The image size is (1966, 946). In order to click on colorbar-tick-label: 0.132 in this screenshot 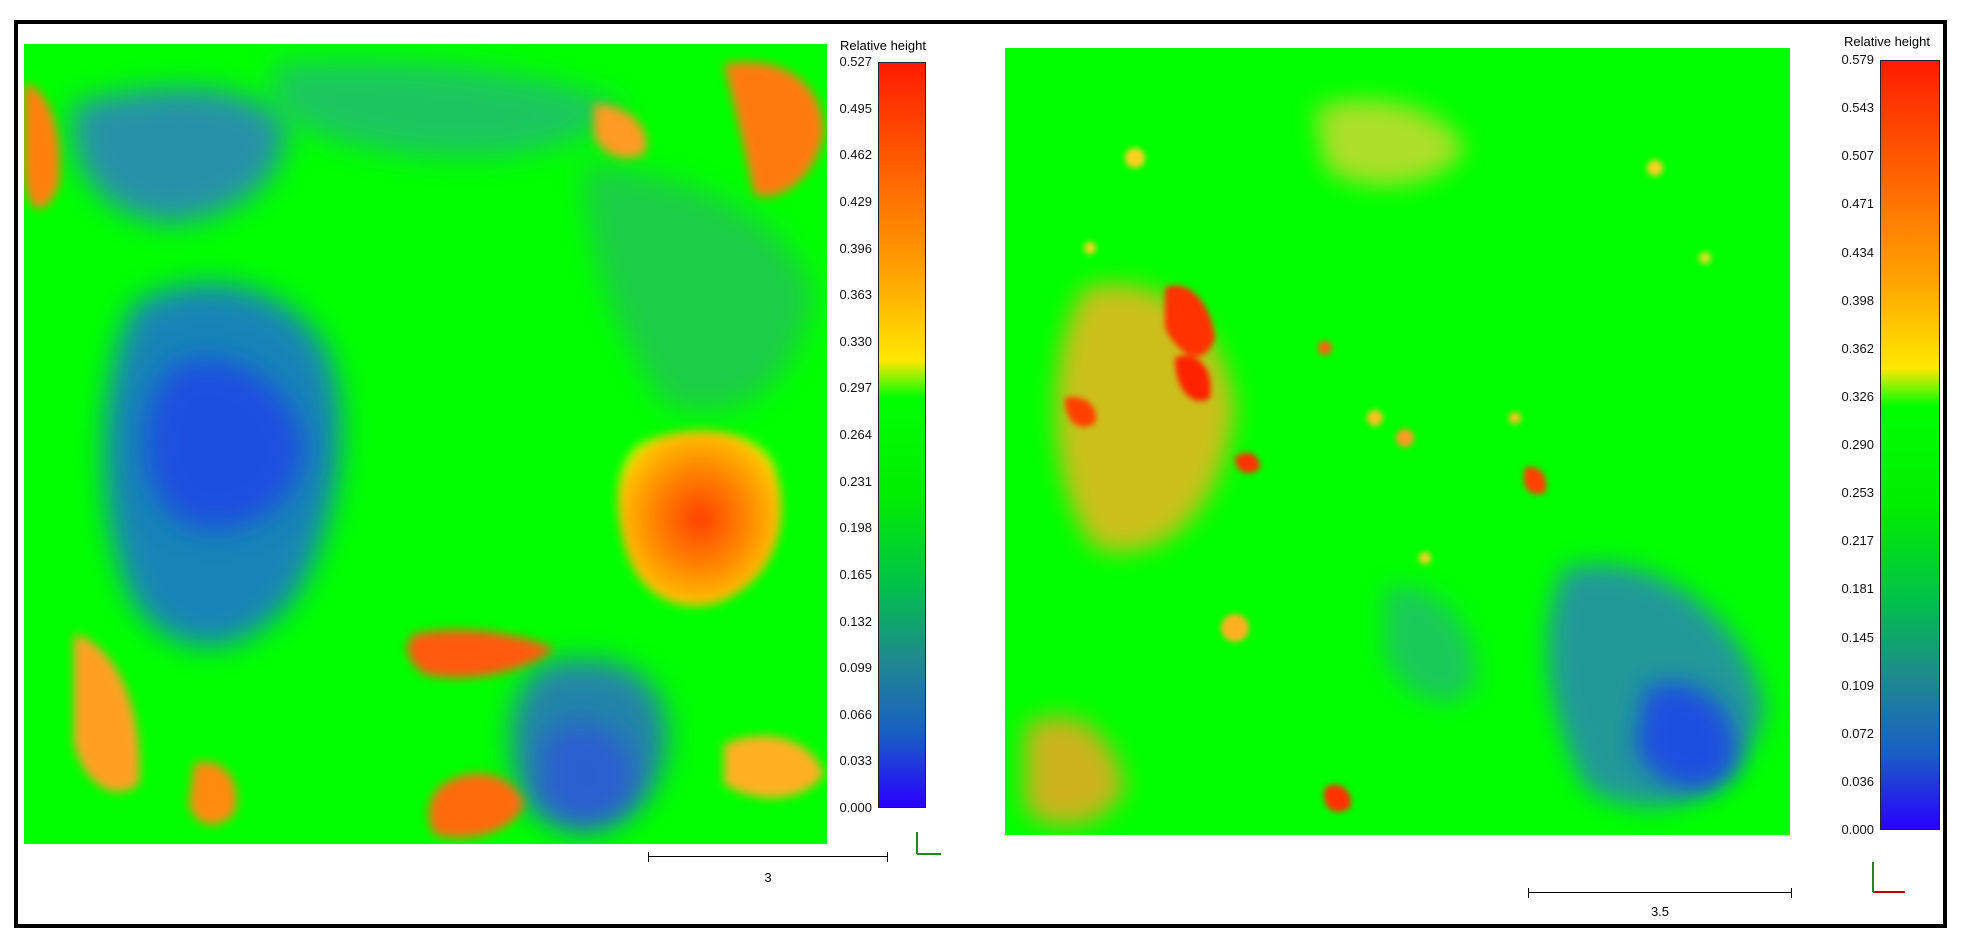, I will do `click(855, 621)`.